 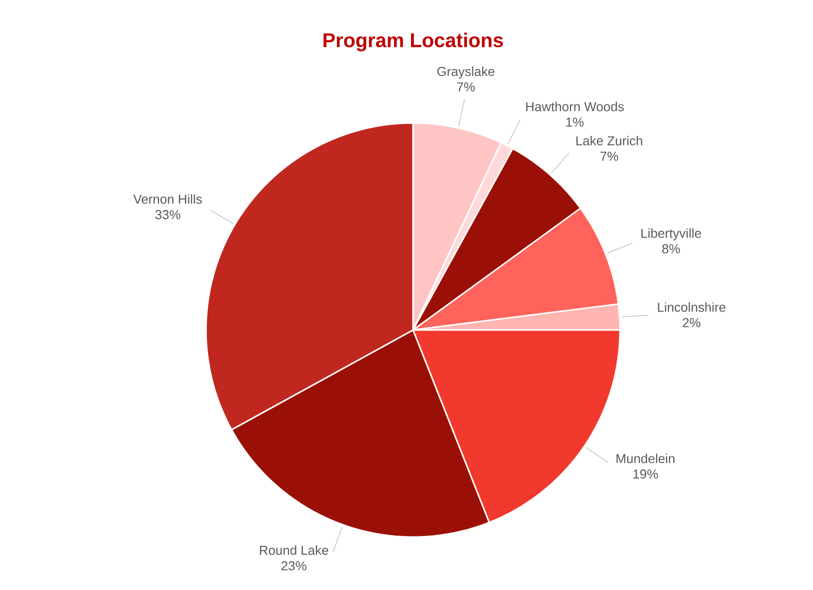 I want to click on chart-title: Program Locations, so click(x=413, y=42).